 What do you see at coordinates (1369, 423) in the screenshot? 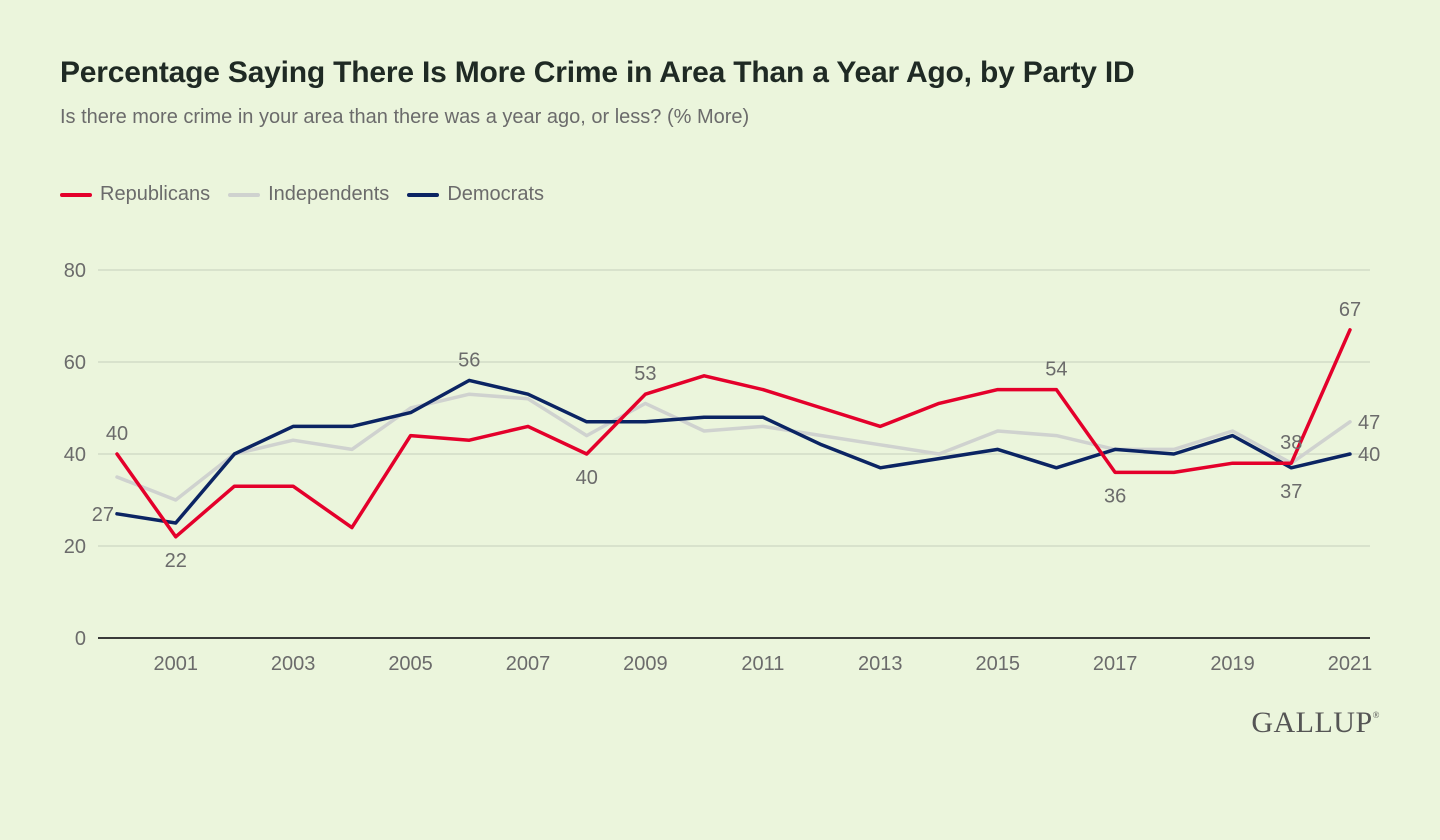
I see `data-label-independents: 47` at bounding box center [1369, 423].